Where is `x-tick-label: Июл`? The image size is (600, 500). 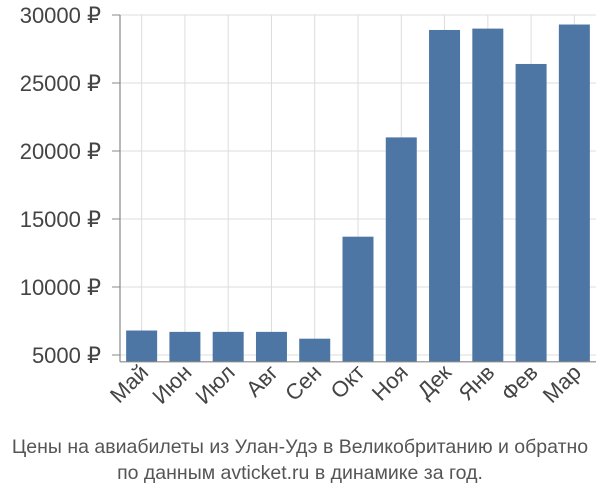 x-tick-label: Июл is located at coordinates (214, 384).